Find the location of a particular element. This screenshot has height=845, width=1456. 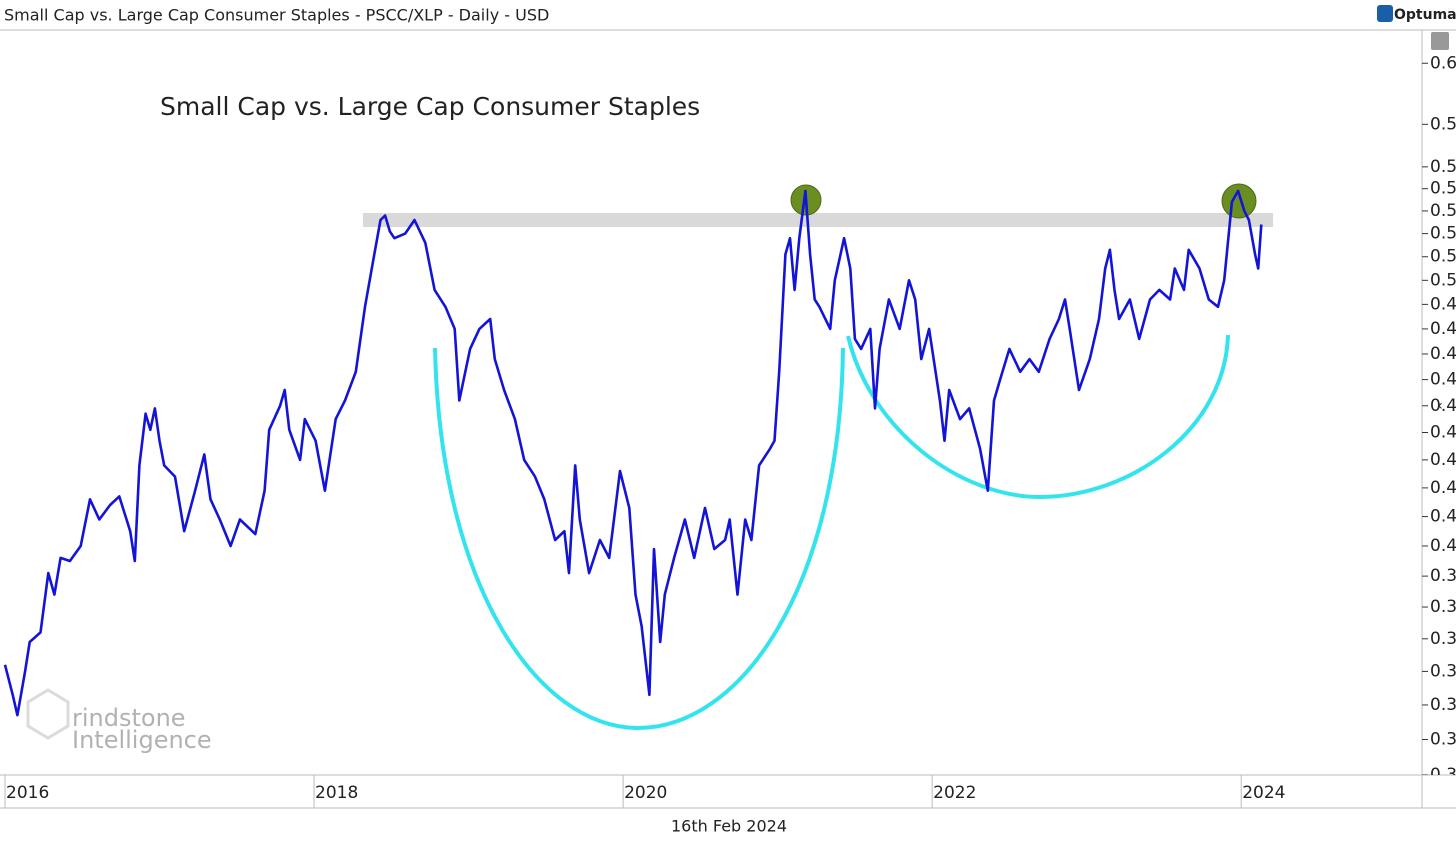

y-tick-label: 0.42 is located at coordinates (1443, 488).